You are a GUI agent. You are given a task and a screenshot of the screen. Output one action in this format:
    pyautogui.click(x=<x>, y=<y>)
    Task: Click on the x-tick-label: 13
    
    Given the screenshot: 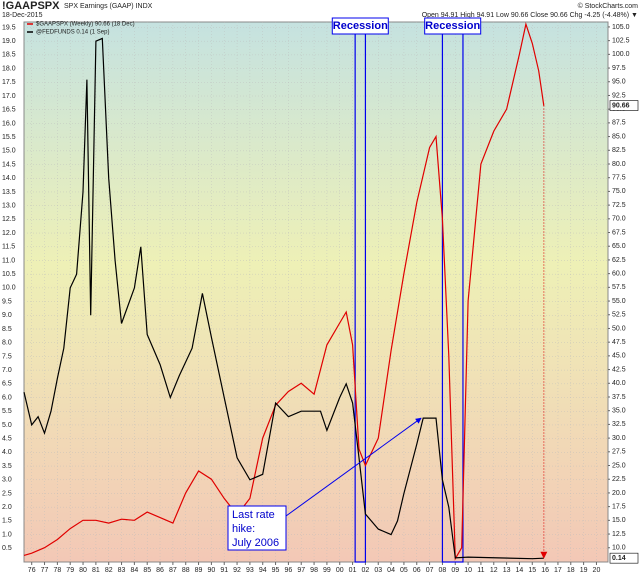 What is the action you would take?
    pyautogui.click(x=507, y=570)
    